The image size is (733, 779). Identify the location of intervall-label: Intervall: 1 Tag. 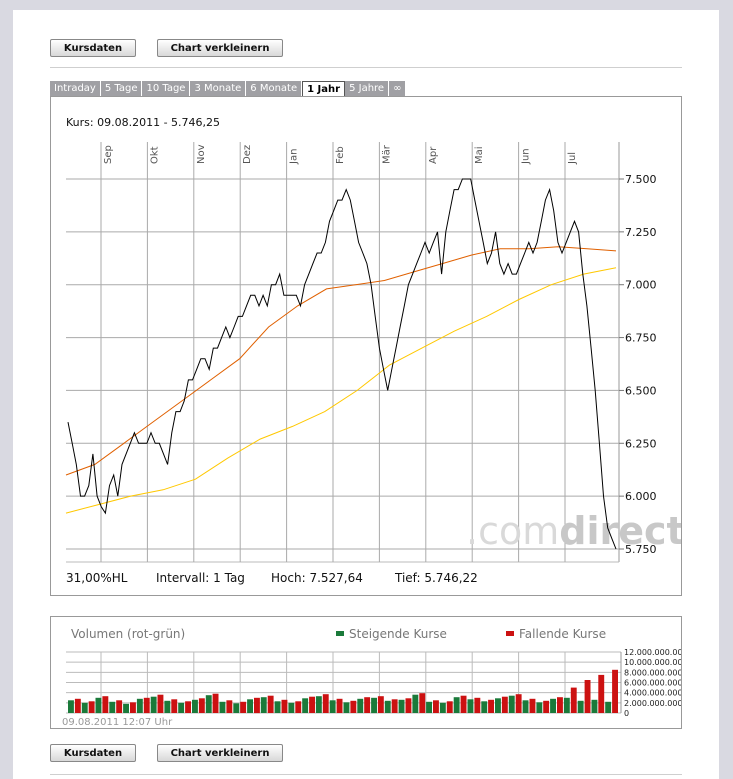
(200, 578).